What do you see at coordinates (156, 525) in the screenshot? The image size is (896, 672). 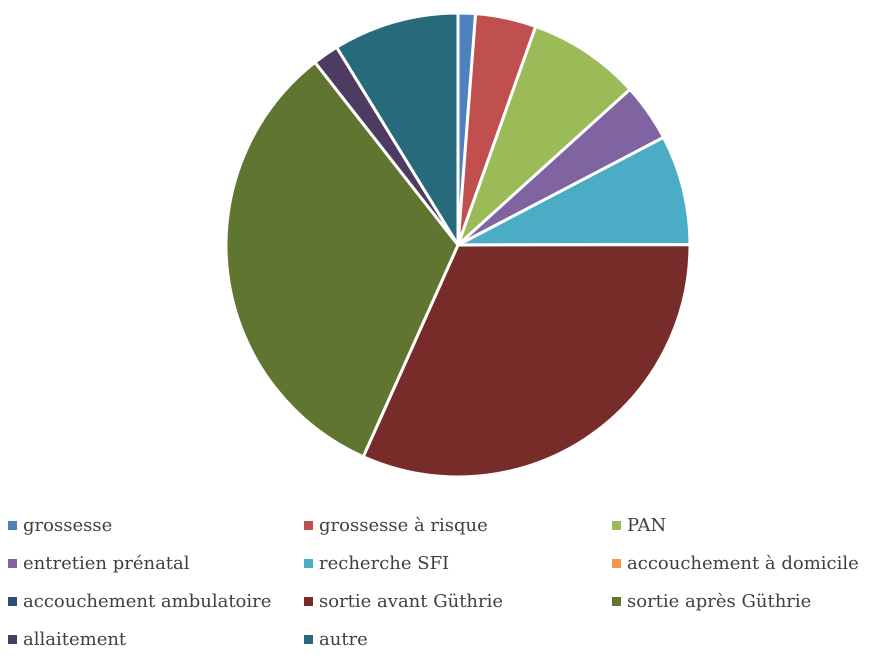 I see `legend-item-0: grossesse` at bounding box center [156, 525].